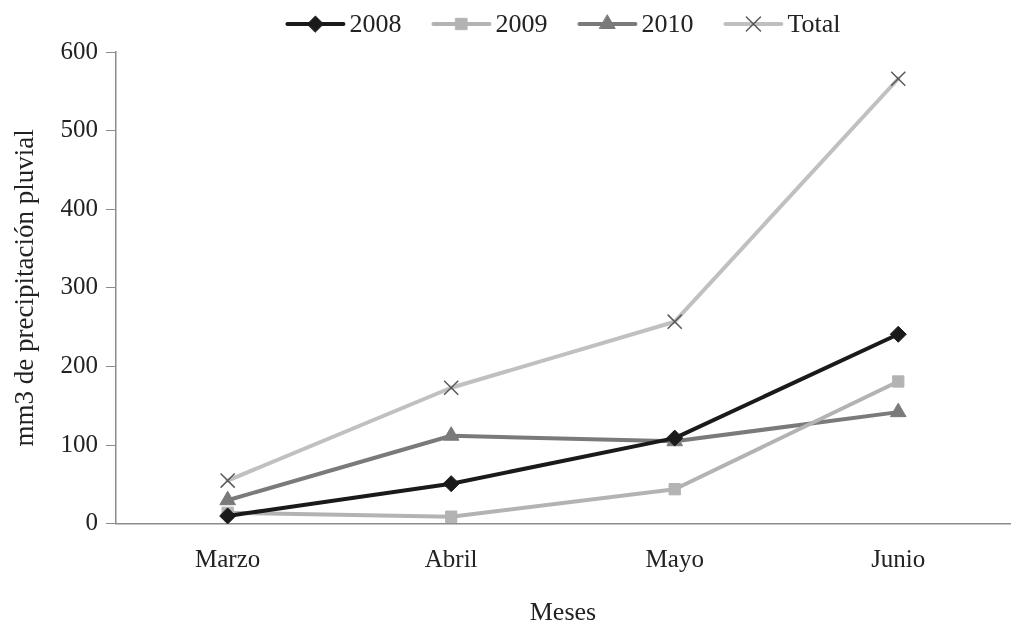  I want to click on legend-label: 2008, so click(375, 23).